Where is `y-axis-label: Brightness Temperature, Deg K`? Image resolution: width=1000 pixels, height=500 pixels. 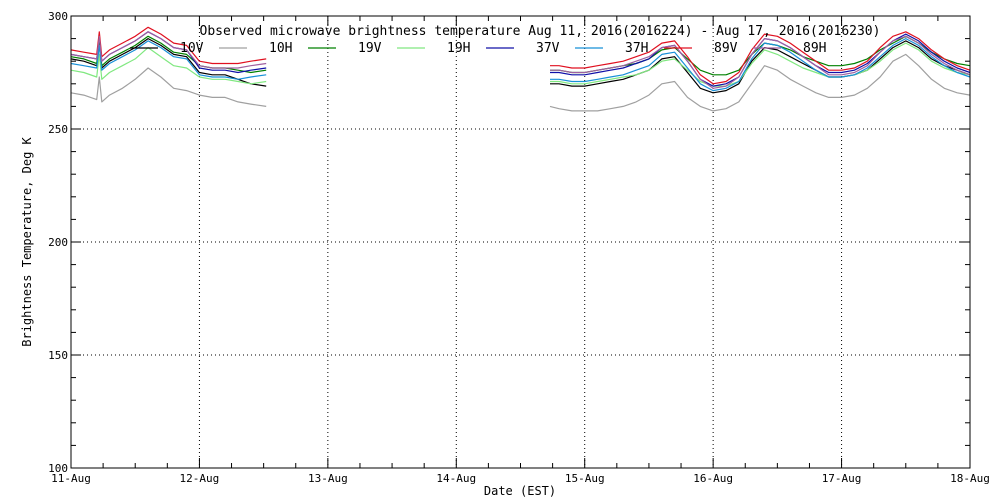 y-axis-label: Brightness Temperature, Deg K is located at coordinates (27, 241).